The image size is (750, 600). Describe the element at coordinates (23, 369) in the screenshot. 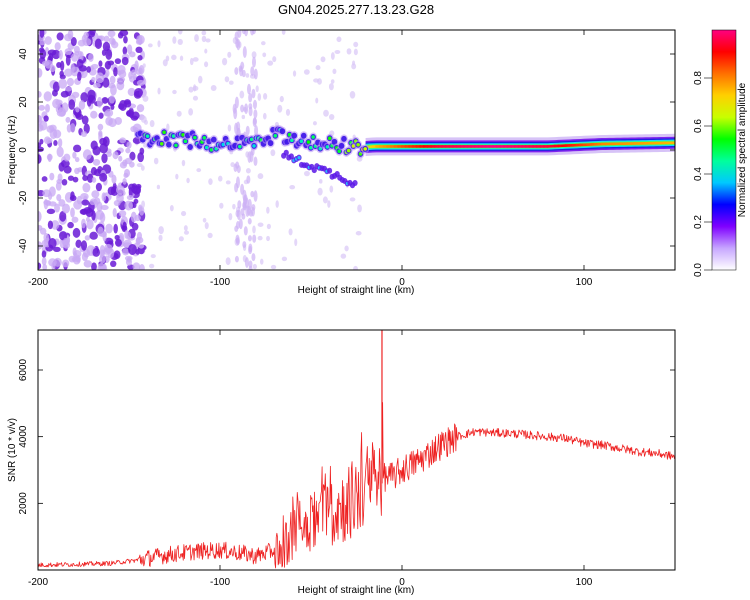

I see `snr-y-tick-label: 6000` at that location.